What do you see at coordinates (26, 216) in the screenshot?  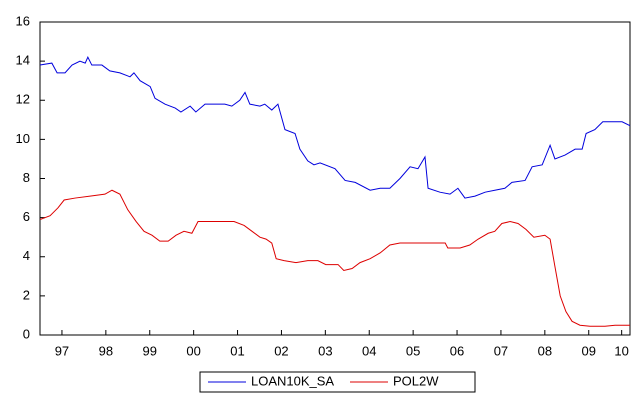 I see `y-tick-label: 6` at bounding box center [26, 216].